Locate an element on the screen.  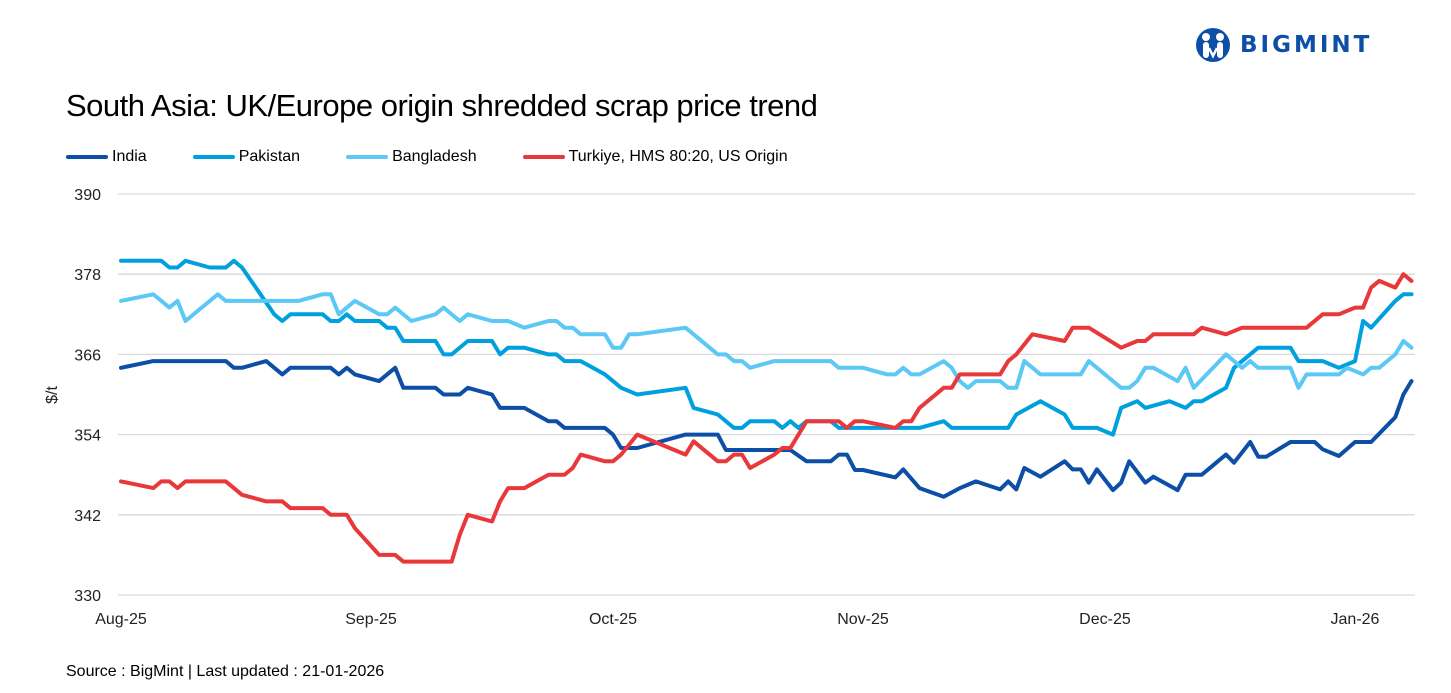
y-axis-ticks: 390 378 366 354 342 330 is located at coordinates (87, 396).